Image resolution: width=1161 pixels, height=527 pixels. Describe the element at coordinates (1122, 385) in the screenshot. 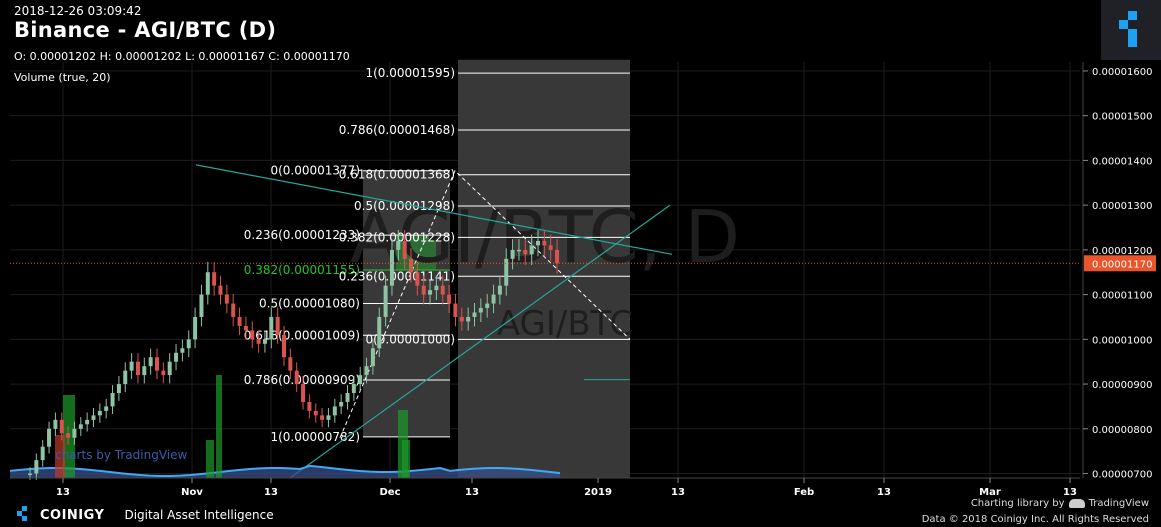

I see `y-axis-label: 0.00000900` at that location.